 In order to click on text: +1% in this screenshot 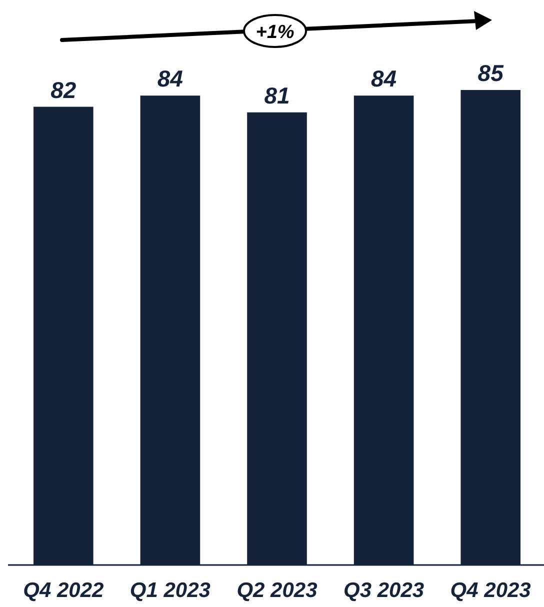, I will do `click(275, 32)`.